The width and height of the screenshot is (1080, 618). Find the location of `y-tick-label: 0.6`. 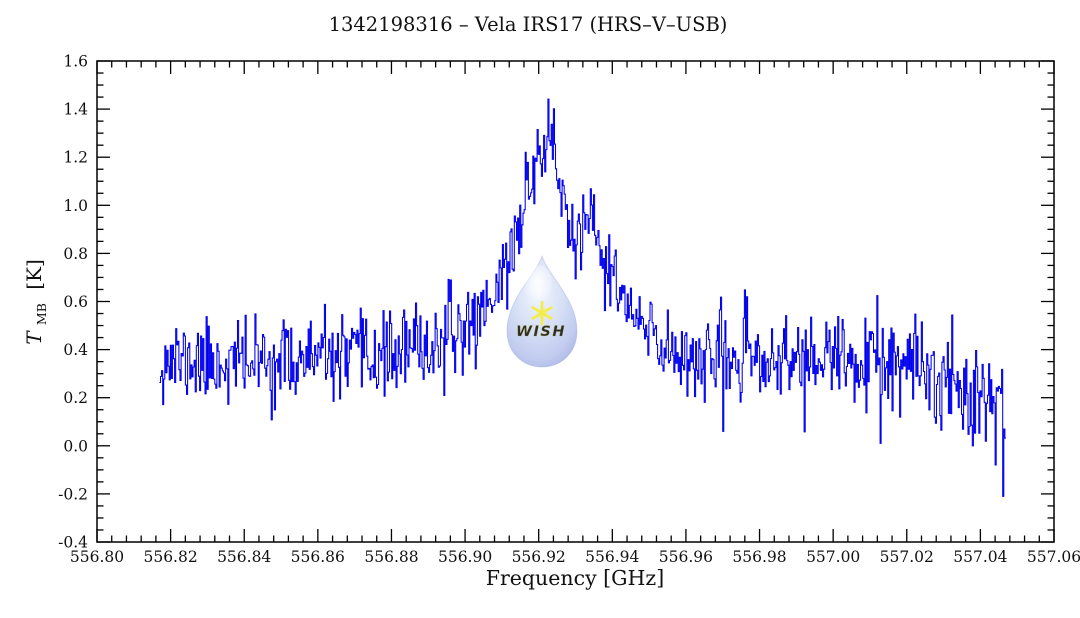

y-tick-label: 0.6 is located at coordinates (75, 302).